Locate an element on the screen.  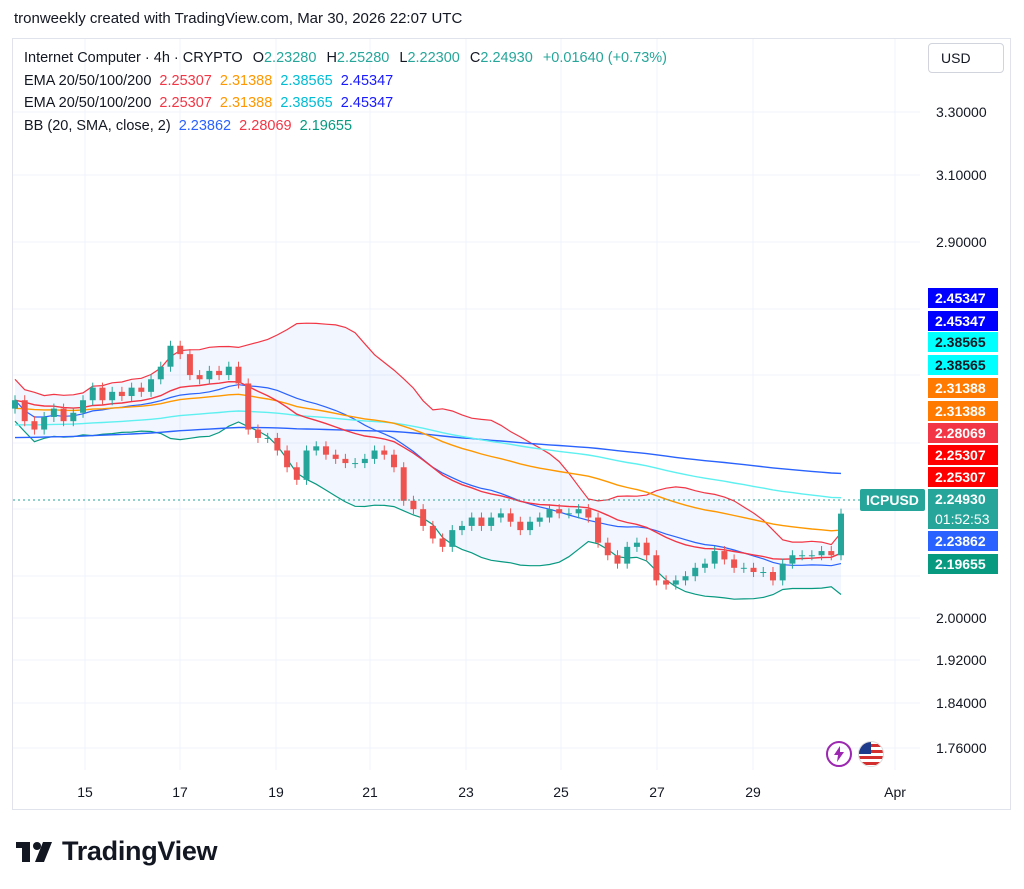
us-flag-icon is located at coordinates (871, 754).